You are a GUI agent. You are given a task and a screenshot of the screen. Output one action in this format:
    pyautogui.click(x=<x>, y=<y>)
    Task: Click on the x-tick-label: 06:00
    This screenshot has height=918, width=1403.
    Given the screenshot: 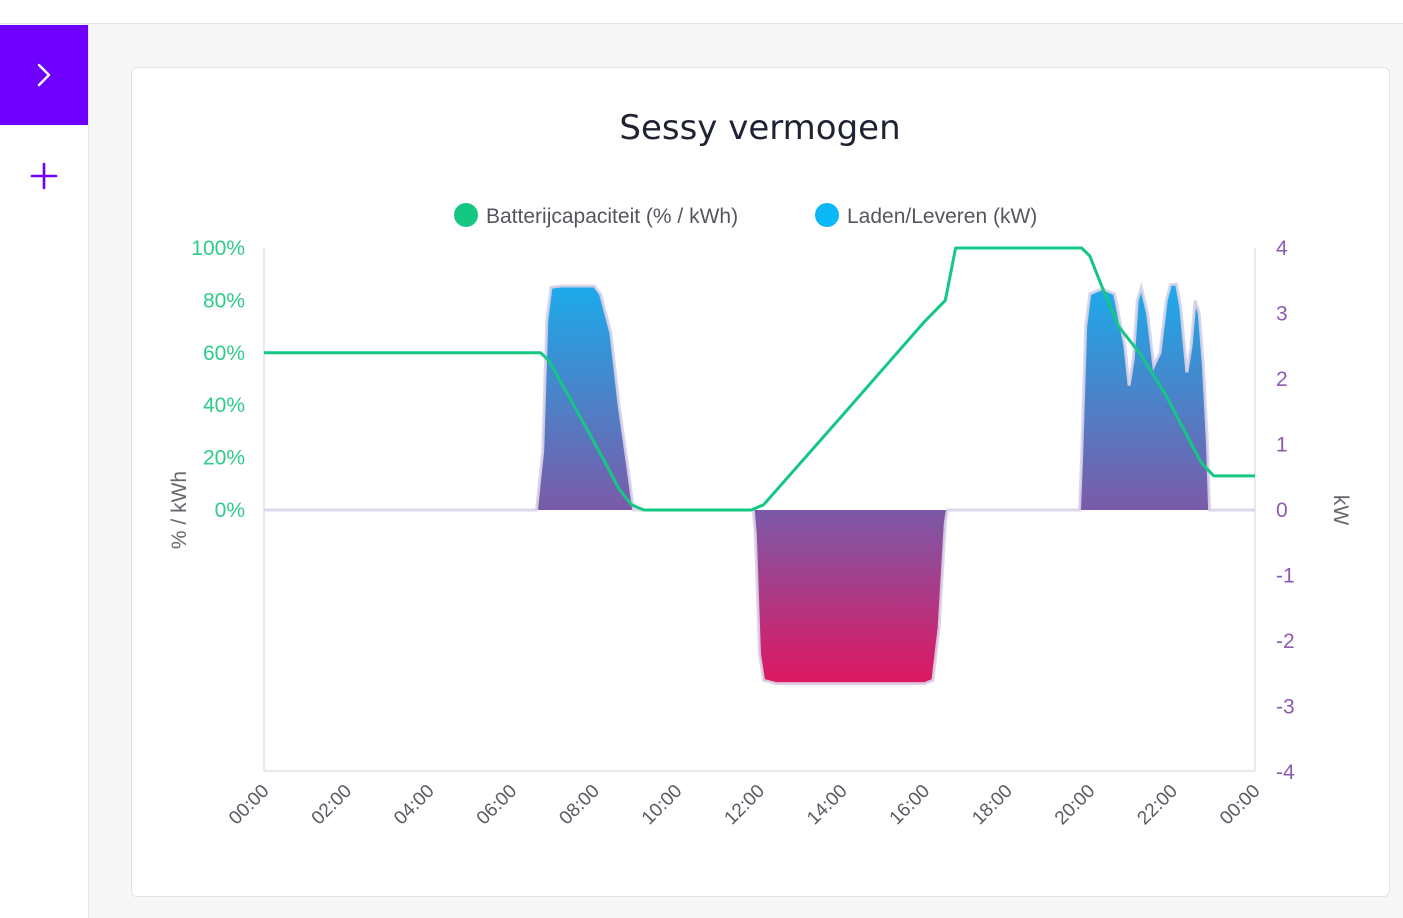 What is the action you would take?
    pyautogui.click(x=497, y=805)
    